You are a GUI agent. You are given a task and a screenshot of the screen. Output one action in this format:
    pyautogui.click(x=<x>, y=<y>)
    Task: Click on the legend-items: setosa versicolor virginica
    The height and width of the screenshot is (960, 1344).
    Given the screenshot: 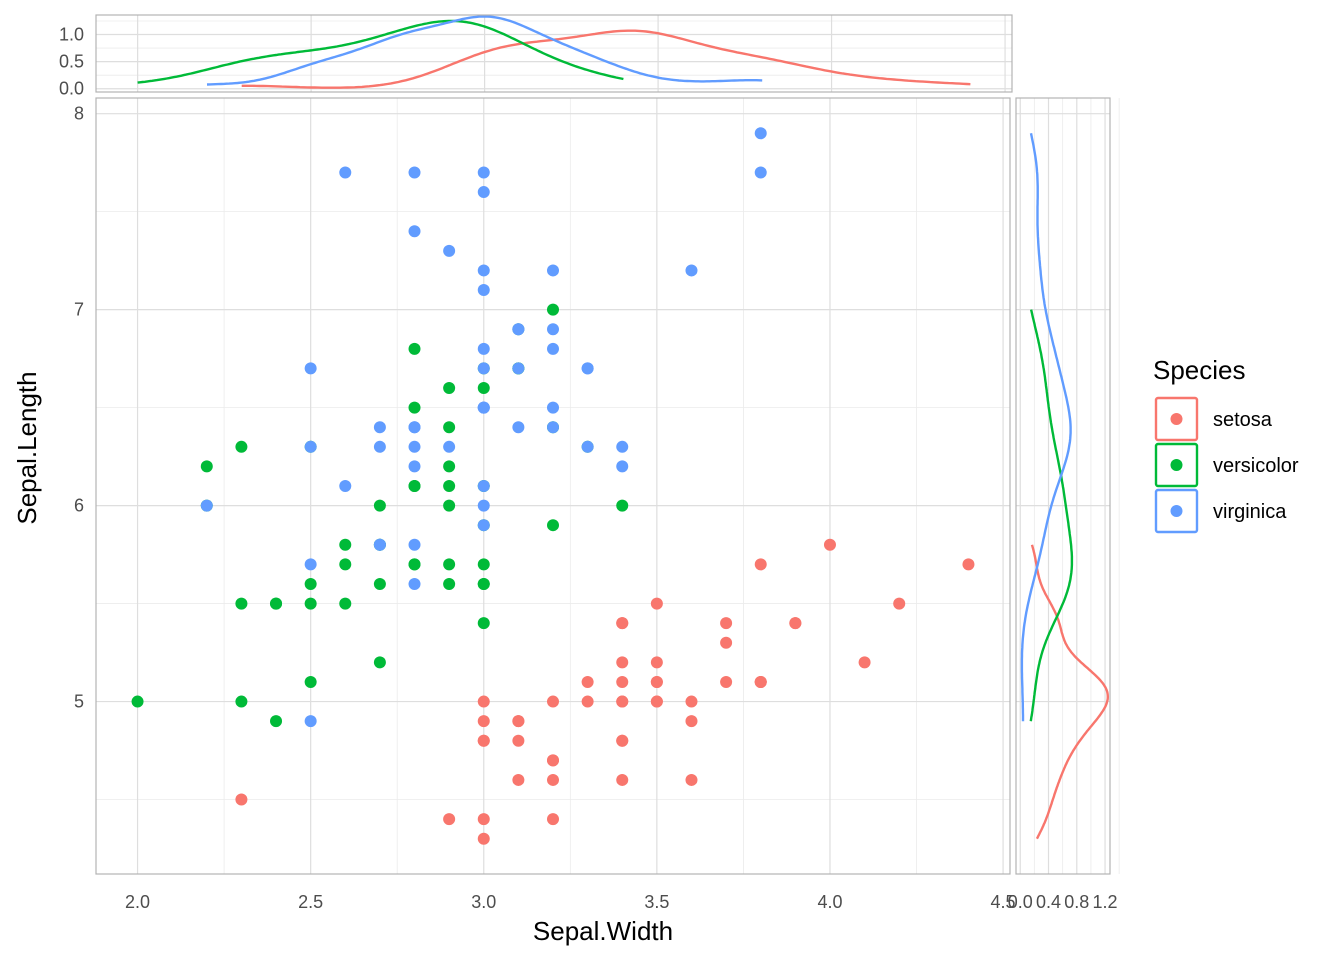 What is the action you would take?
    pyautogui.click(x=1226, y=465)
    